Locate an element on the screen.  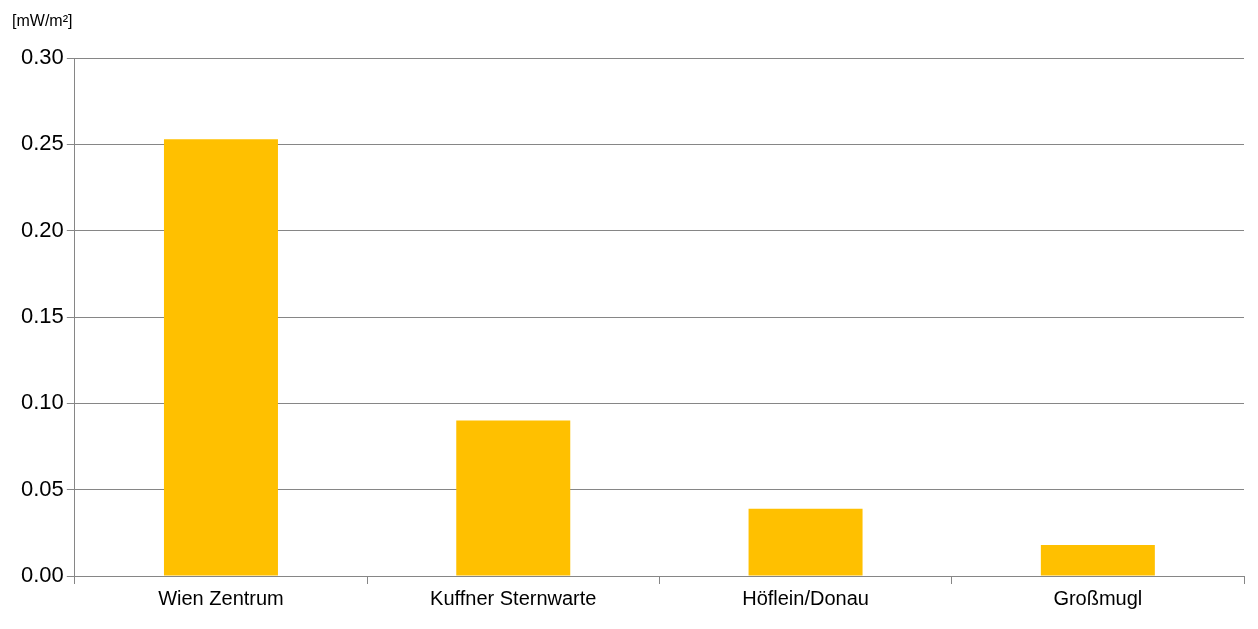
y-axis-title: [mW/m²] is located at coordinates (42, 21).